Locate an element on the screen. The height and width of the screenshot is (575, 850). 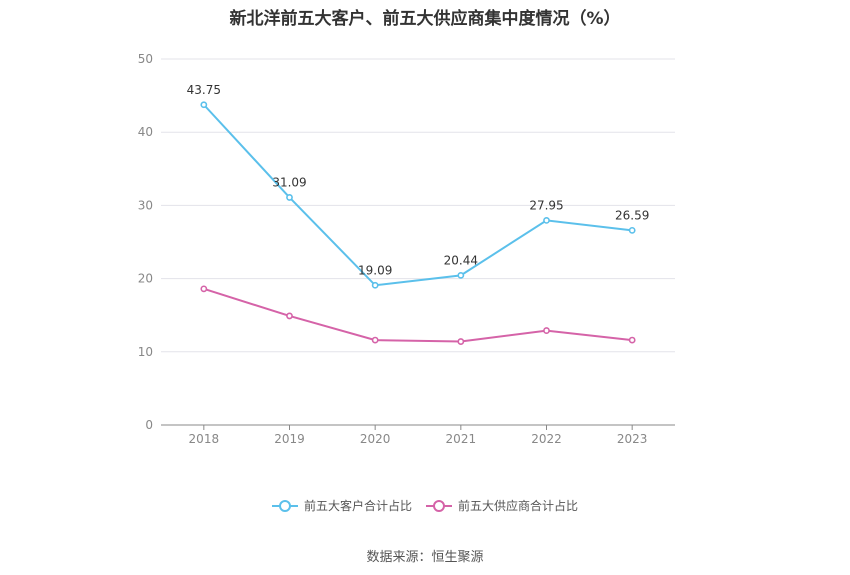
legend-suppliers-marker-icon is located at coordinates (439, 505).